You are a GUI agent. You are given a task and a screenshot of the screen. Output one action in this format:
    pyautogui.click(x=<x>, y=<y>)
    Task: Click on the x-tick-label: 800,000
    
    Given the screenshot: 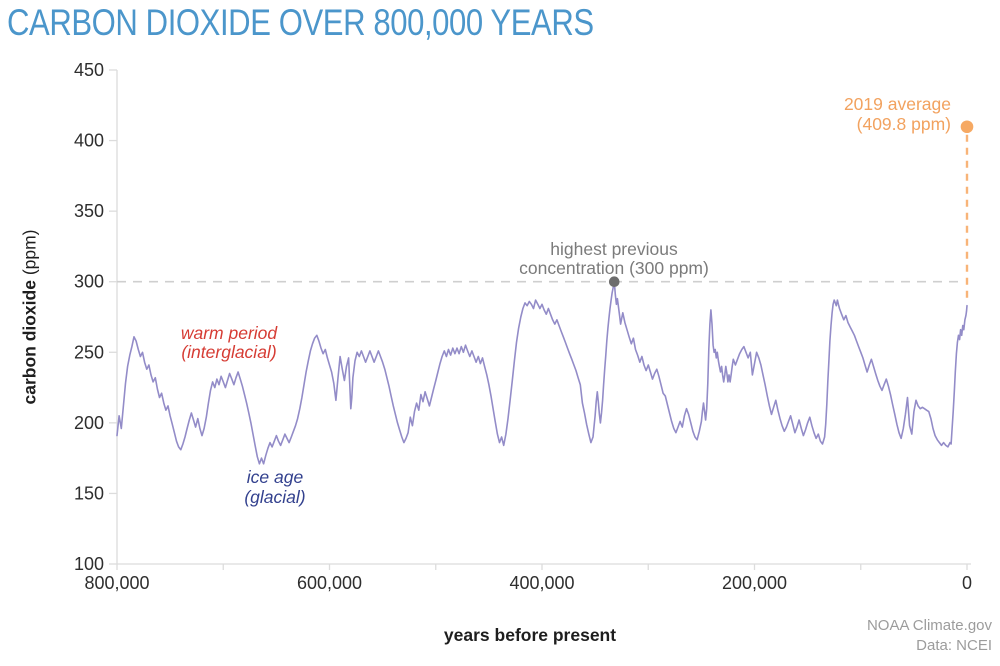 What is the action you would take?
    pyautogui.click(x=116, y=583)
    